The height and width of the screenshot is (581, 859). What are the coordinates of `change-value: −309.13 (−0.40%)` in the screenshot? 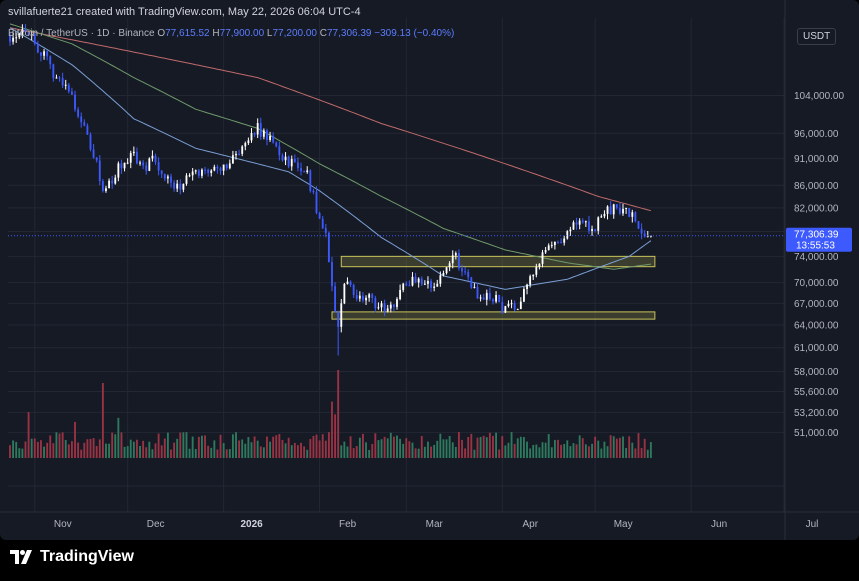 It's located at (414, 33).